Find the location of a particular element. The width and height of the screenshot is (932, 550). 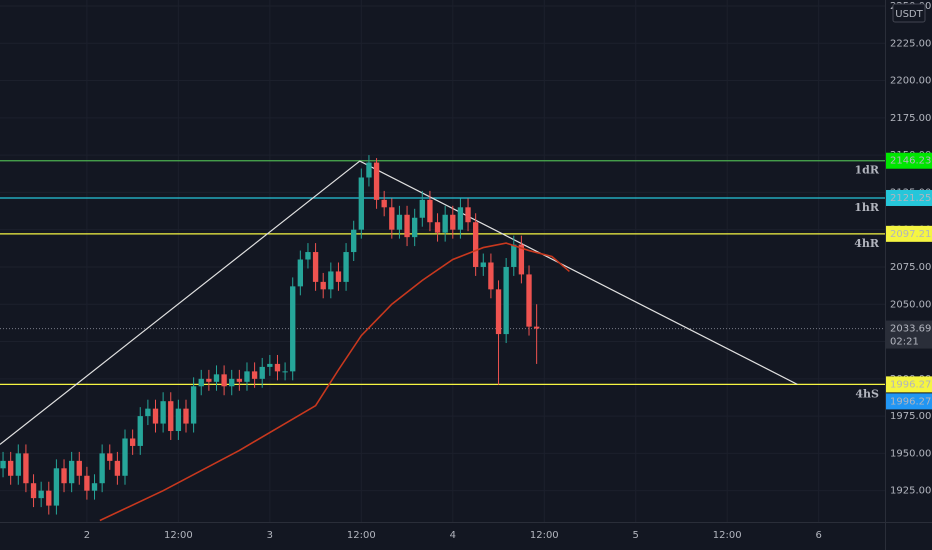

y-tick-label: 2200.00 is located at coordinates (910, 81).